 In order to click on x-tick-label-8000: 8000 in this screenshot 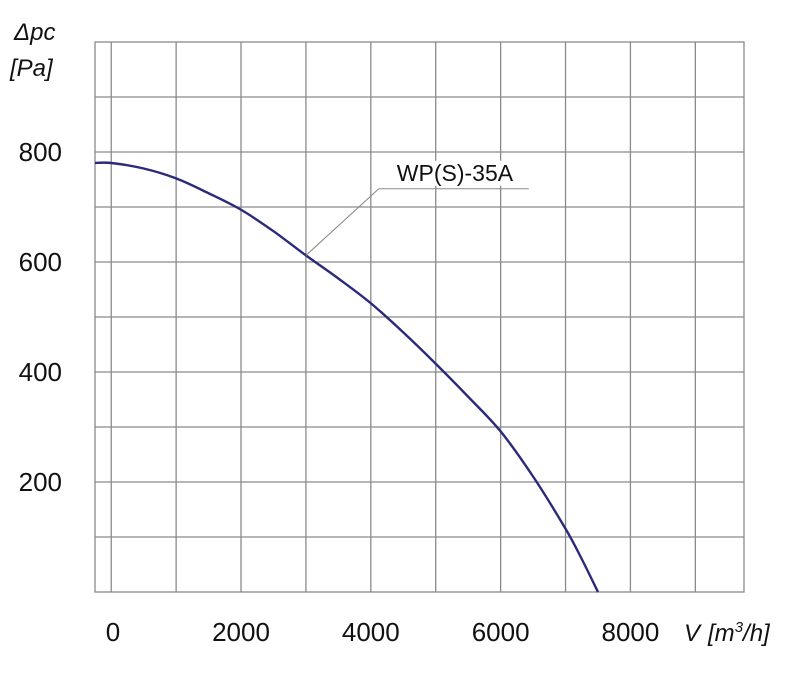, I will do `click(631, 632)`.